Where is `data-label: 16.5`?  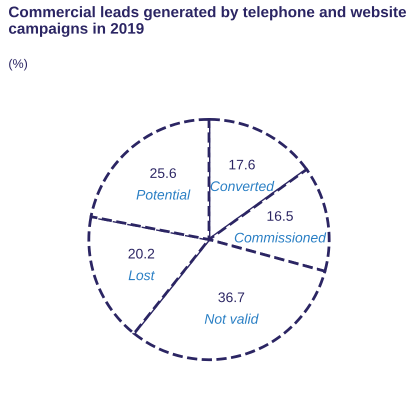 data-label: 16.5 is located at coordinates (280, 216).